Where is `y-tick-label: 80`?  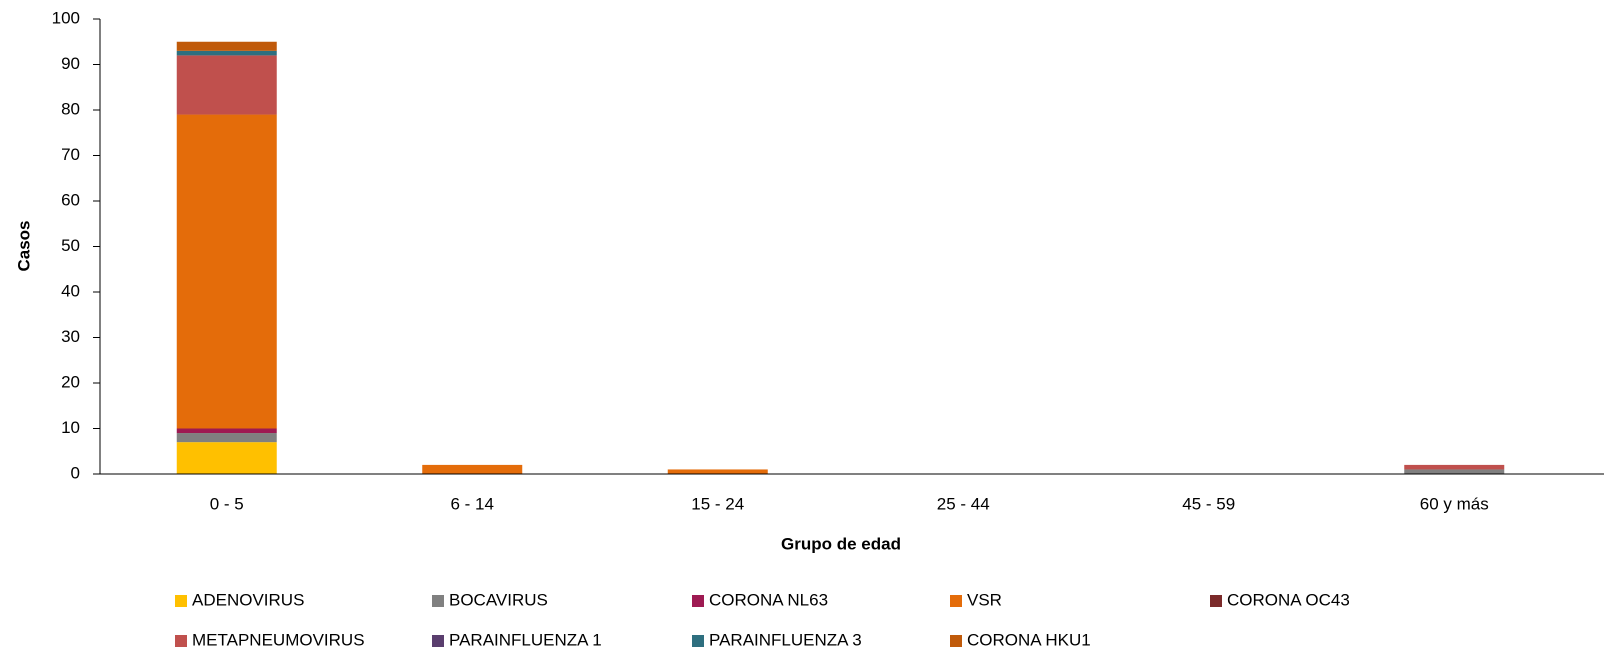 y-tick-label: 80 is located at coordinates (70, 108).